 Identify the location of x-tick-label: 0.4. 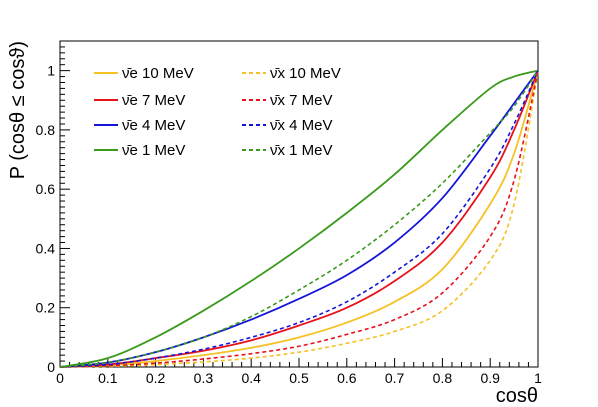
(251, 378).